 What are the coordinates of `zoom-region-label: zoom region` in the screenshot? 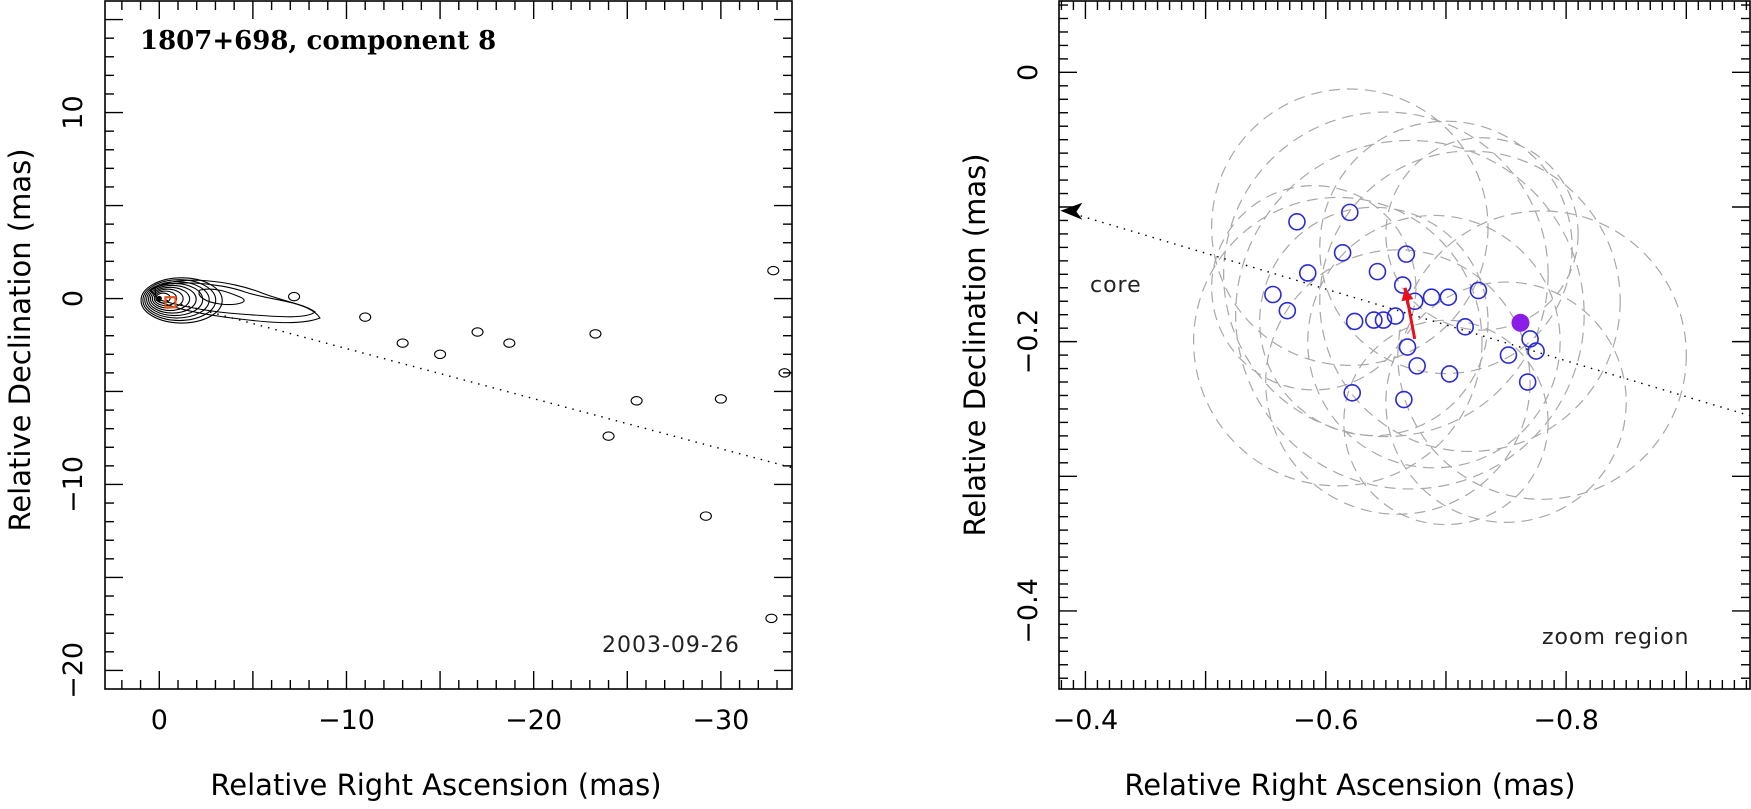 It's located at (1615, 637).